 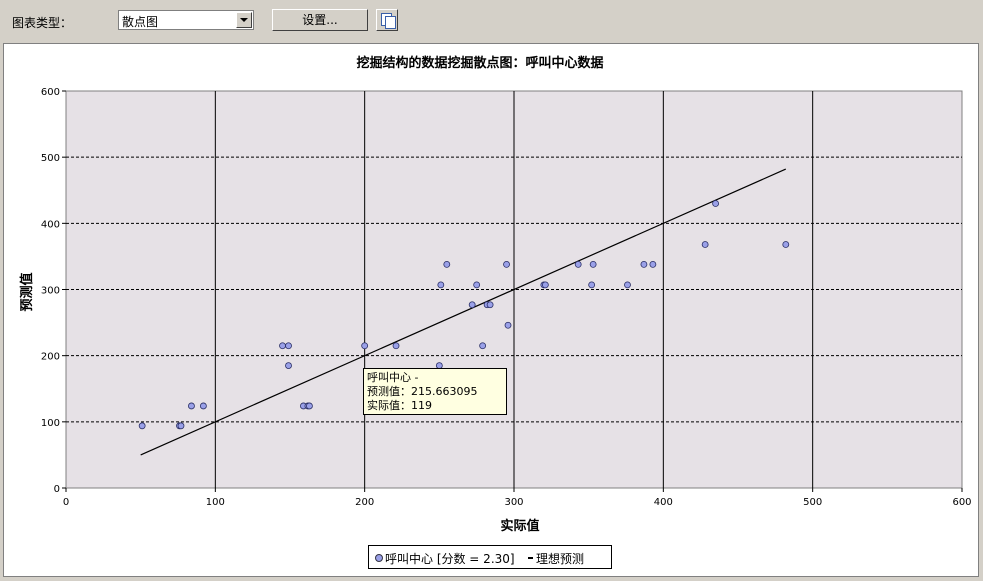 I want to click on chart-type-label: 图表类型：, so click(x=42, y=23).